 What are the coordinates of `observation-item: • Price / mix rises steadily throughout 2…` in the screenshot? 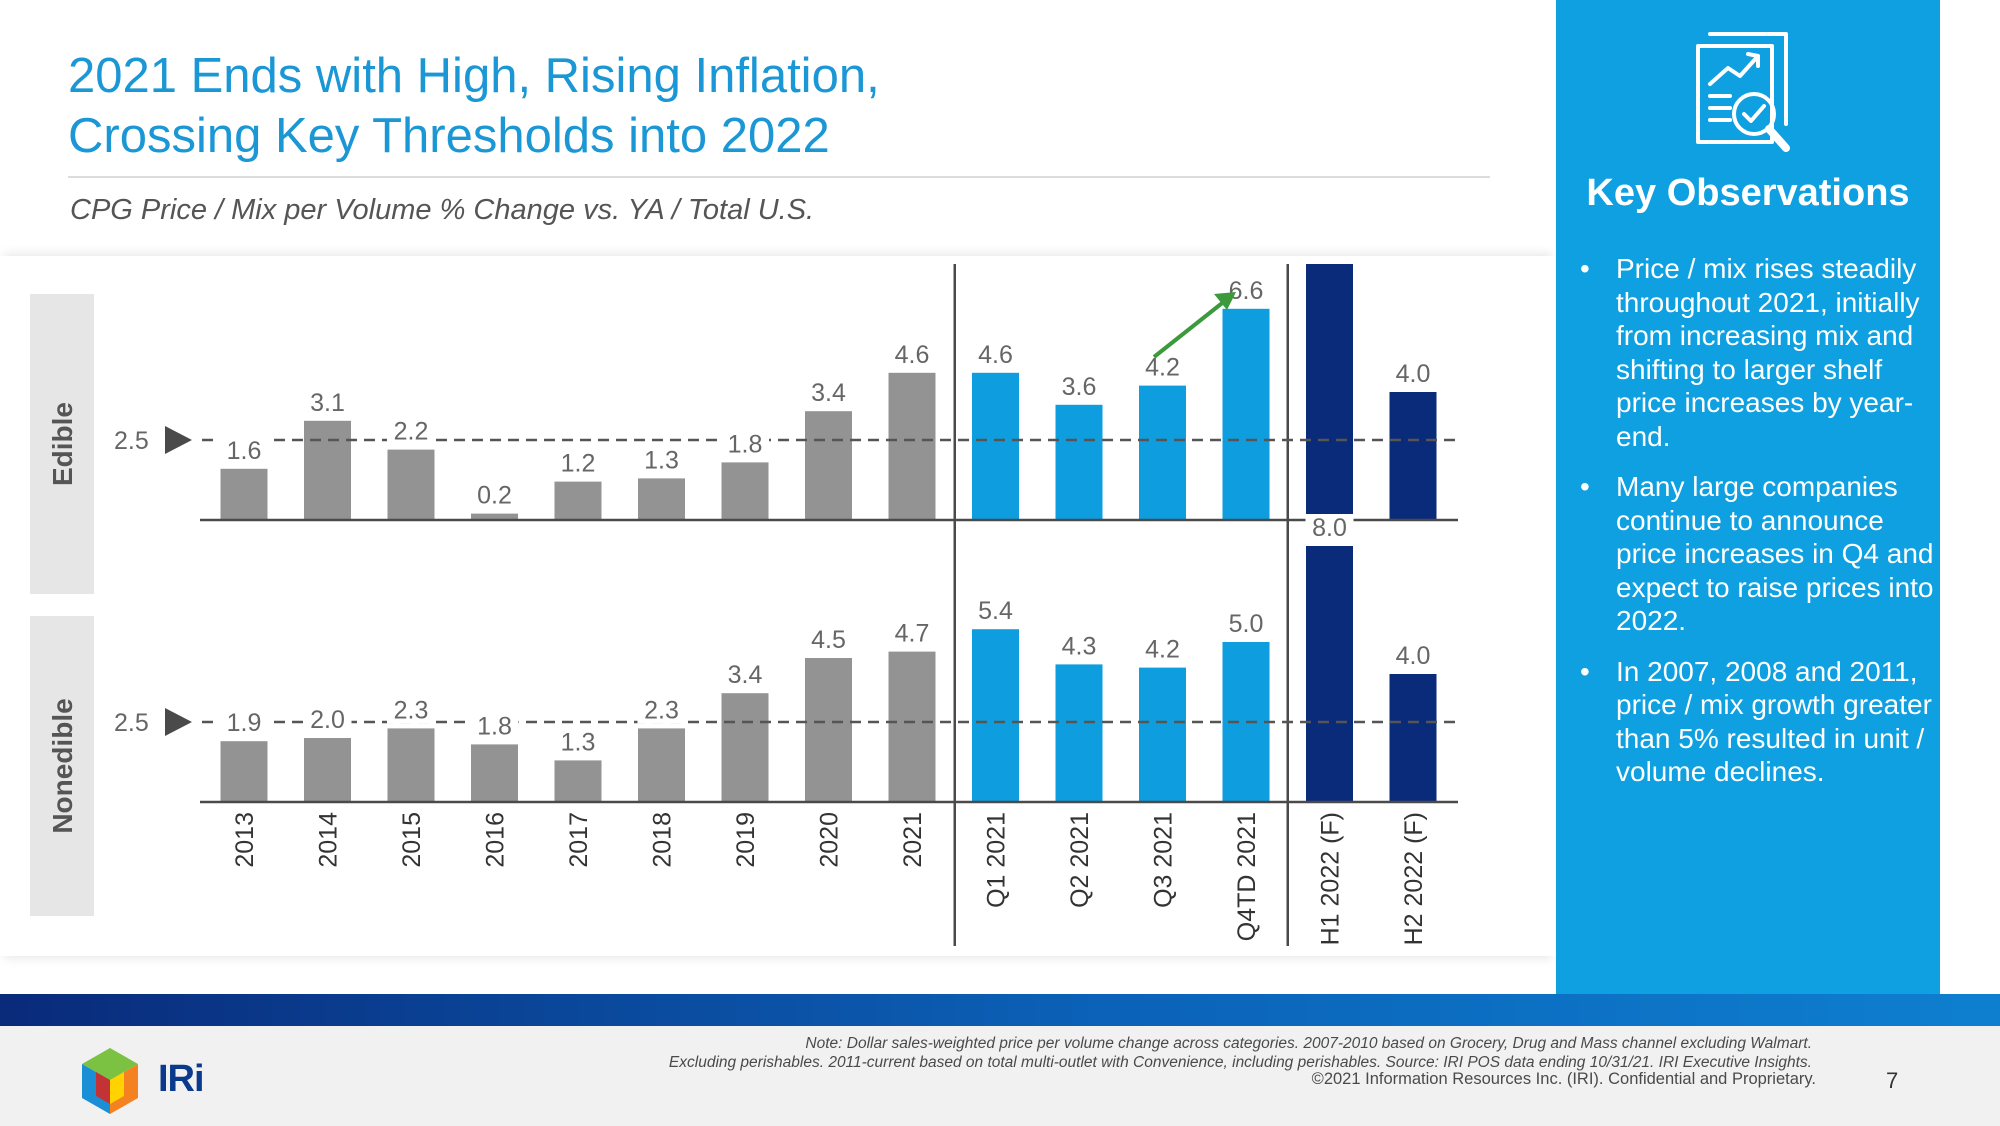 It's located at (1754, 352).